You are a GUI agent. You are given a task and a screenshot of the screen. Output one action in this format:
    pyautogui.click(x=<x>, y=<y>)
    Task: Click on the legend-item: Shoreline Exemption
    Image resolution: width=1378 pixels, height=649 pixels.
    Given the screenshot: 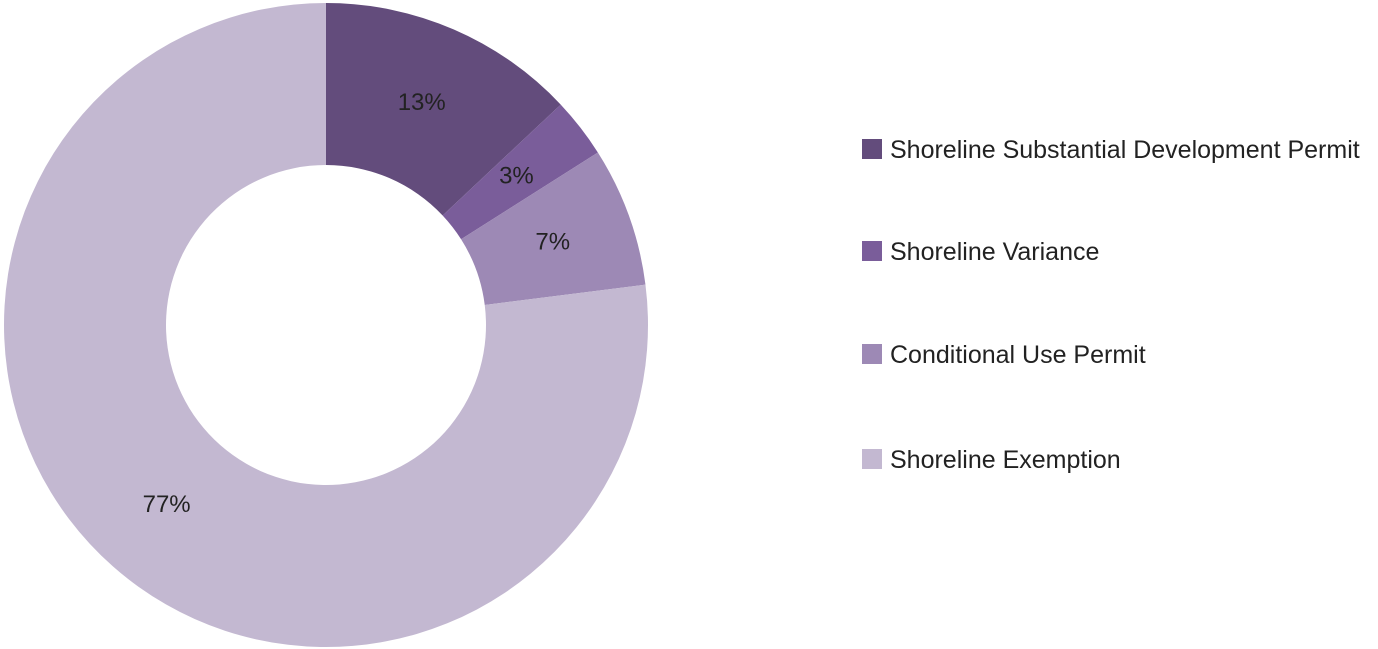 What is the action you would take?
    pyautogui.click(x=1117, y=460)
    